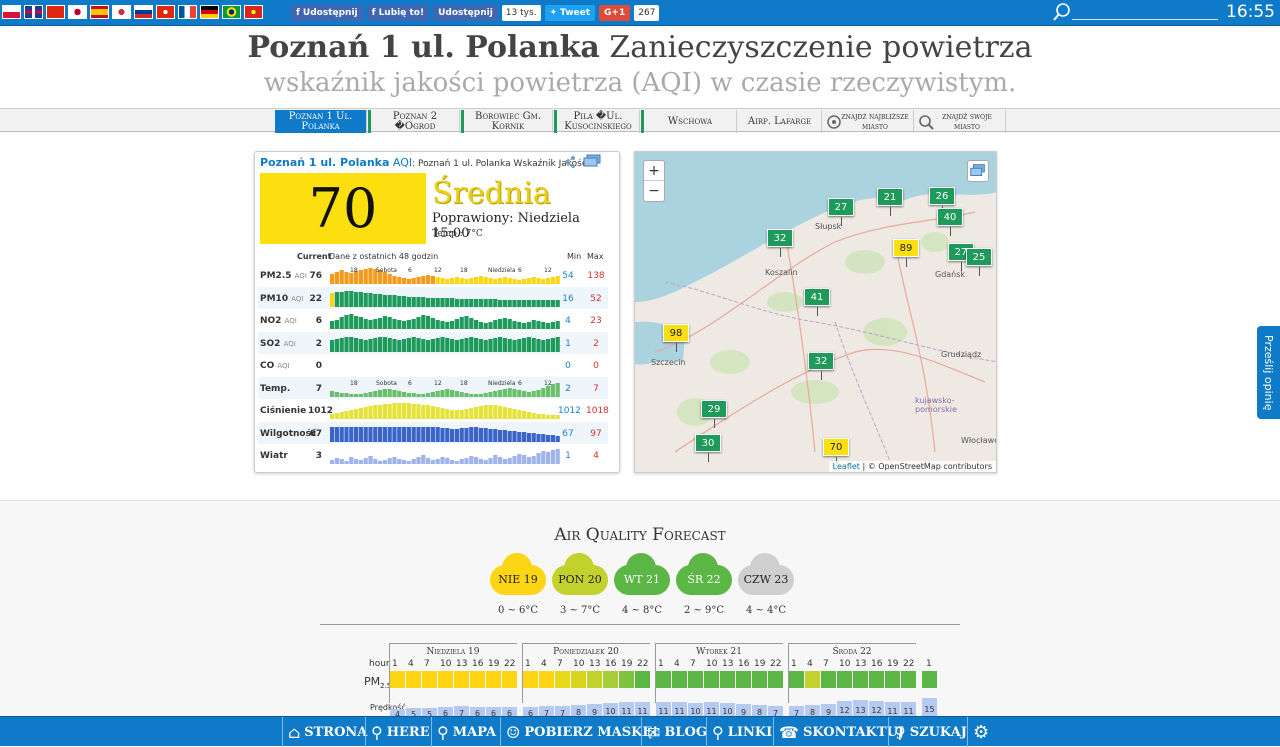 This screenshot has height=747, width=1280. Describe the element at coordinates (518, 575) in the screenshot. I see `forecast-day-cloud: NIE 19` at that location.